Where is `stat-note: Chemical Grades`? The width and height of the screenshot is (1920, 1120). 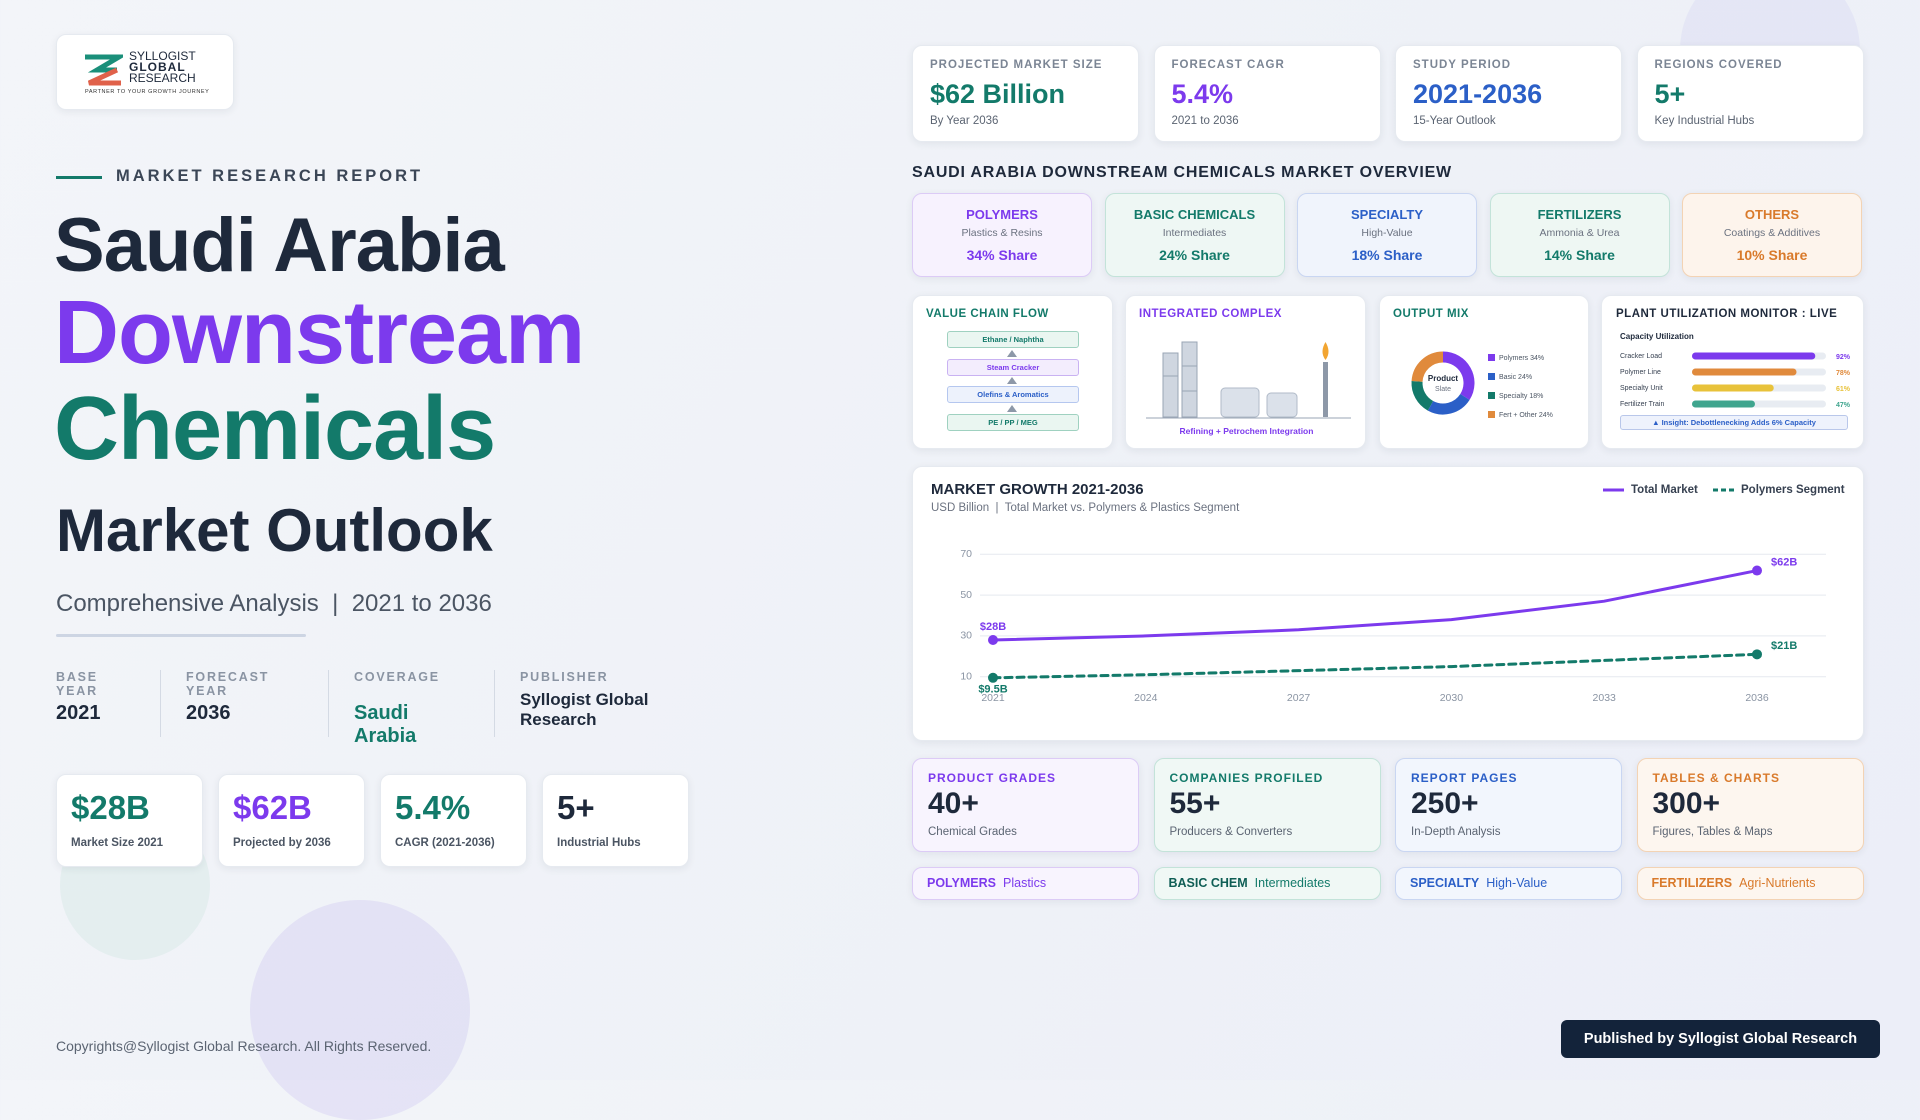
stat-note: Chemical Grades is located at coordinates (972, 832).